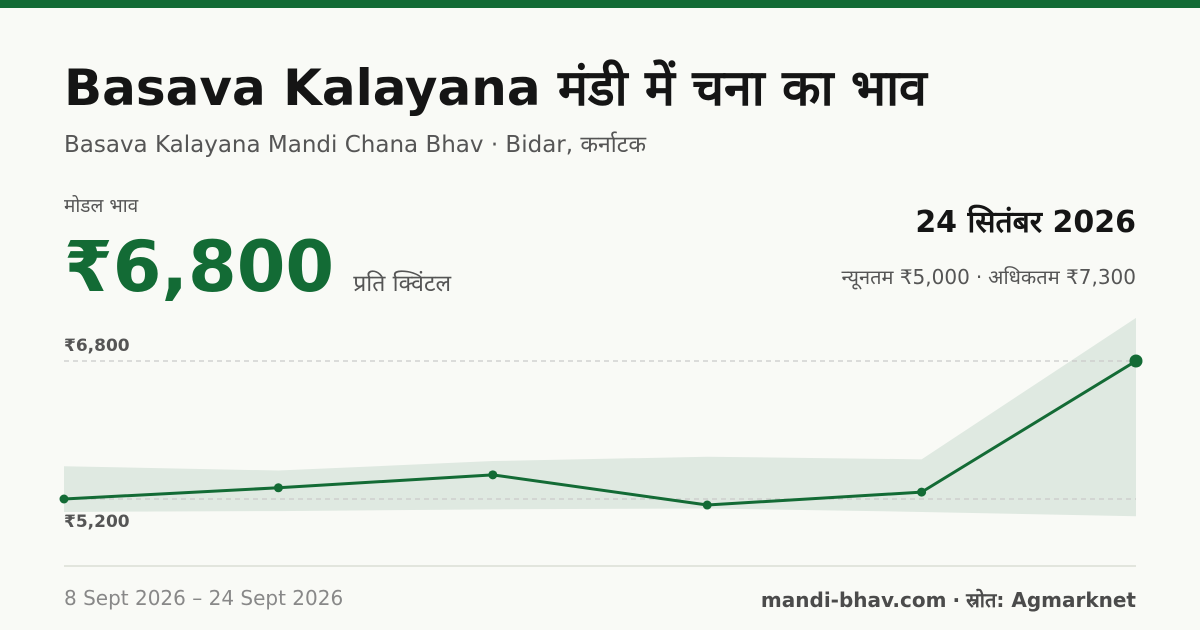 This screenshot has height=630, width=1200. I want to click on price-unit: प्रति क्विंटल, so click(402, 284).